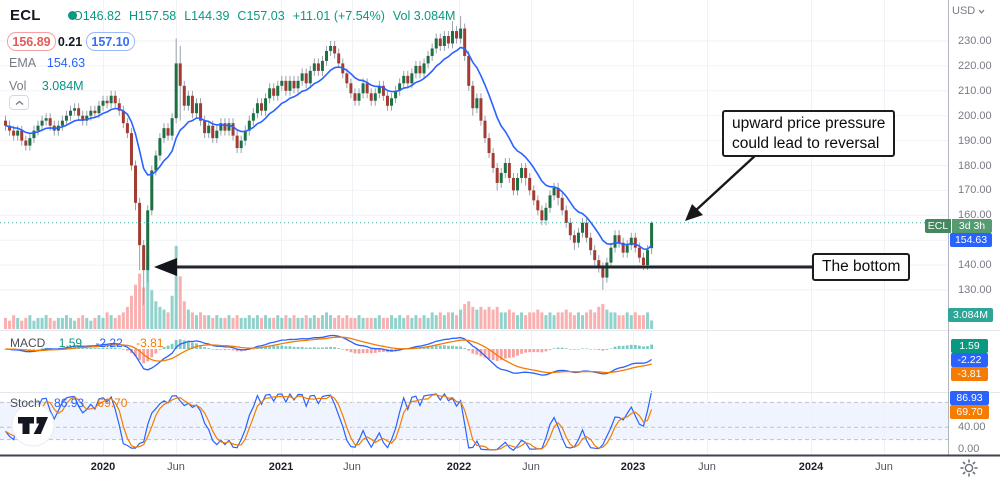  I want to click on price-tick-label: 230.00, so click(975, 41).